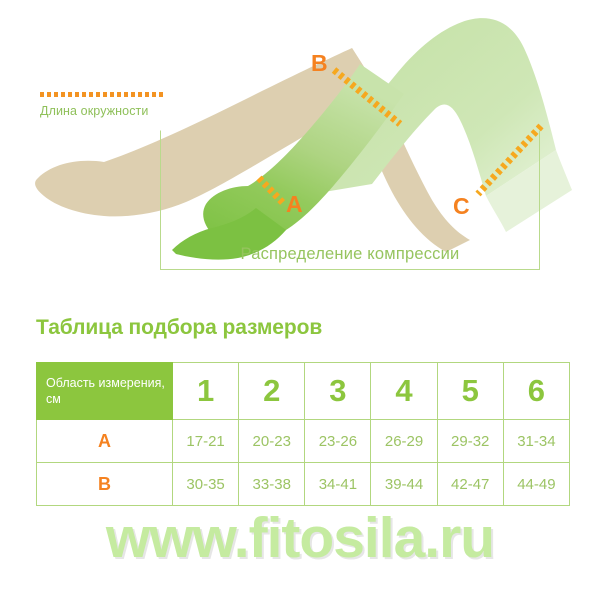  What do you see at coordinates (104, 391) in the screenshot?
I see `header-measure-area: Область измерения, см` at bounding box center [104, 391].